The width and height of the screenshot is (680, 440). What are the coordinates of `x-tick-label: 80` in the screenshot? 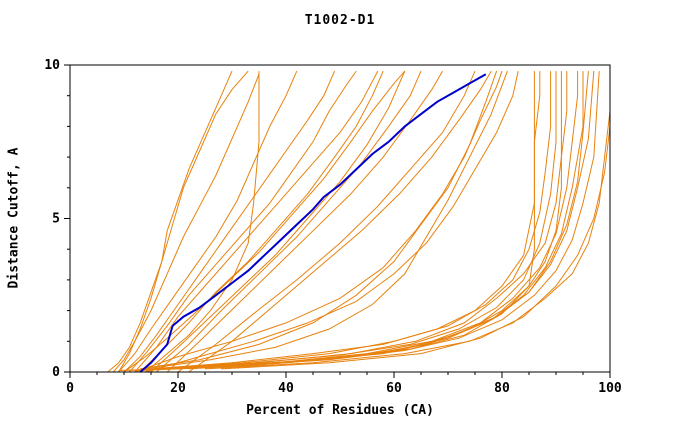 It's located at (502, 388).